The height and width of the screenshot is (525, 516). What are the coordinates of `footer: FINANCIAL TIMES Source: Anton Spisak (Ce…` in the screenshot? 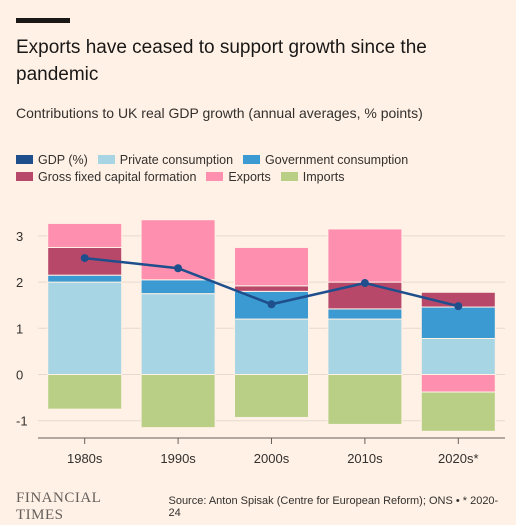 It's located at (261, 507).